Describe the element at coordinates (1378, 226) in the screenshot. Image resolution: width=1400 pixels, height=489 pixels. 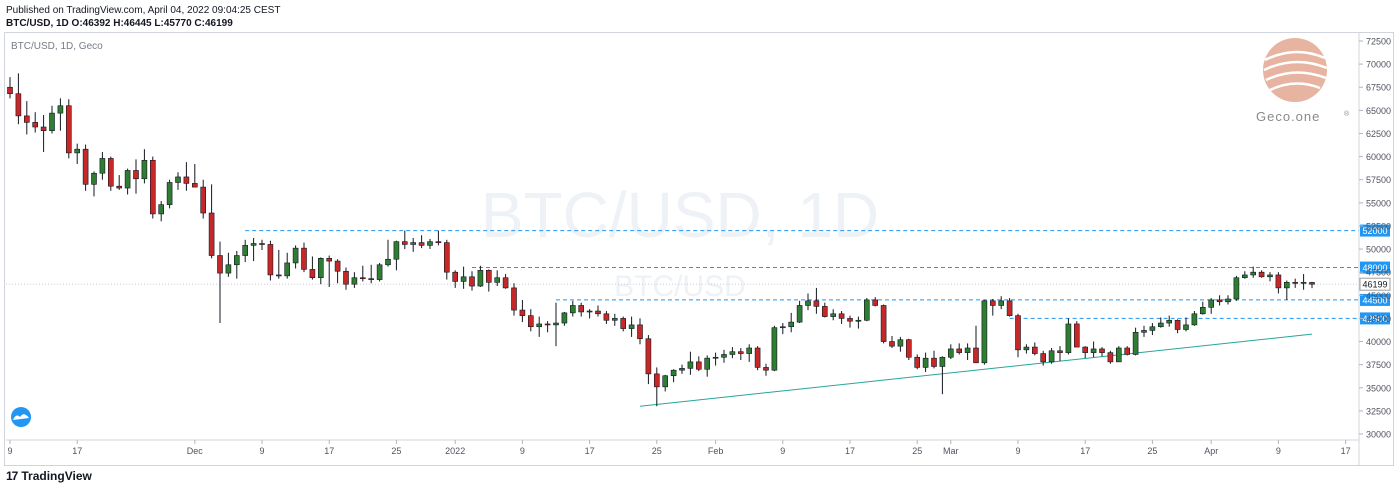
I see `y-tick-label: 52500` at that location.